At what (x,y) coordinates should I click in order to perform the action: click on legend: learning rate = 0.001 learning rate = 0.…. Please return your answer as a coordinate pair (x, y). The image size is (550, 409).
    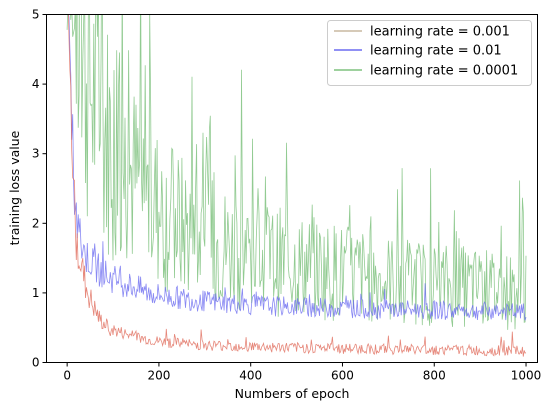
    Looking at the image, I should click on (429, 53).